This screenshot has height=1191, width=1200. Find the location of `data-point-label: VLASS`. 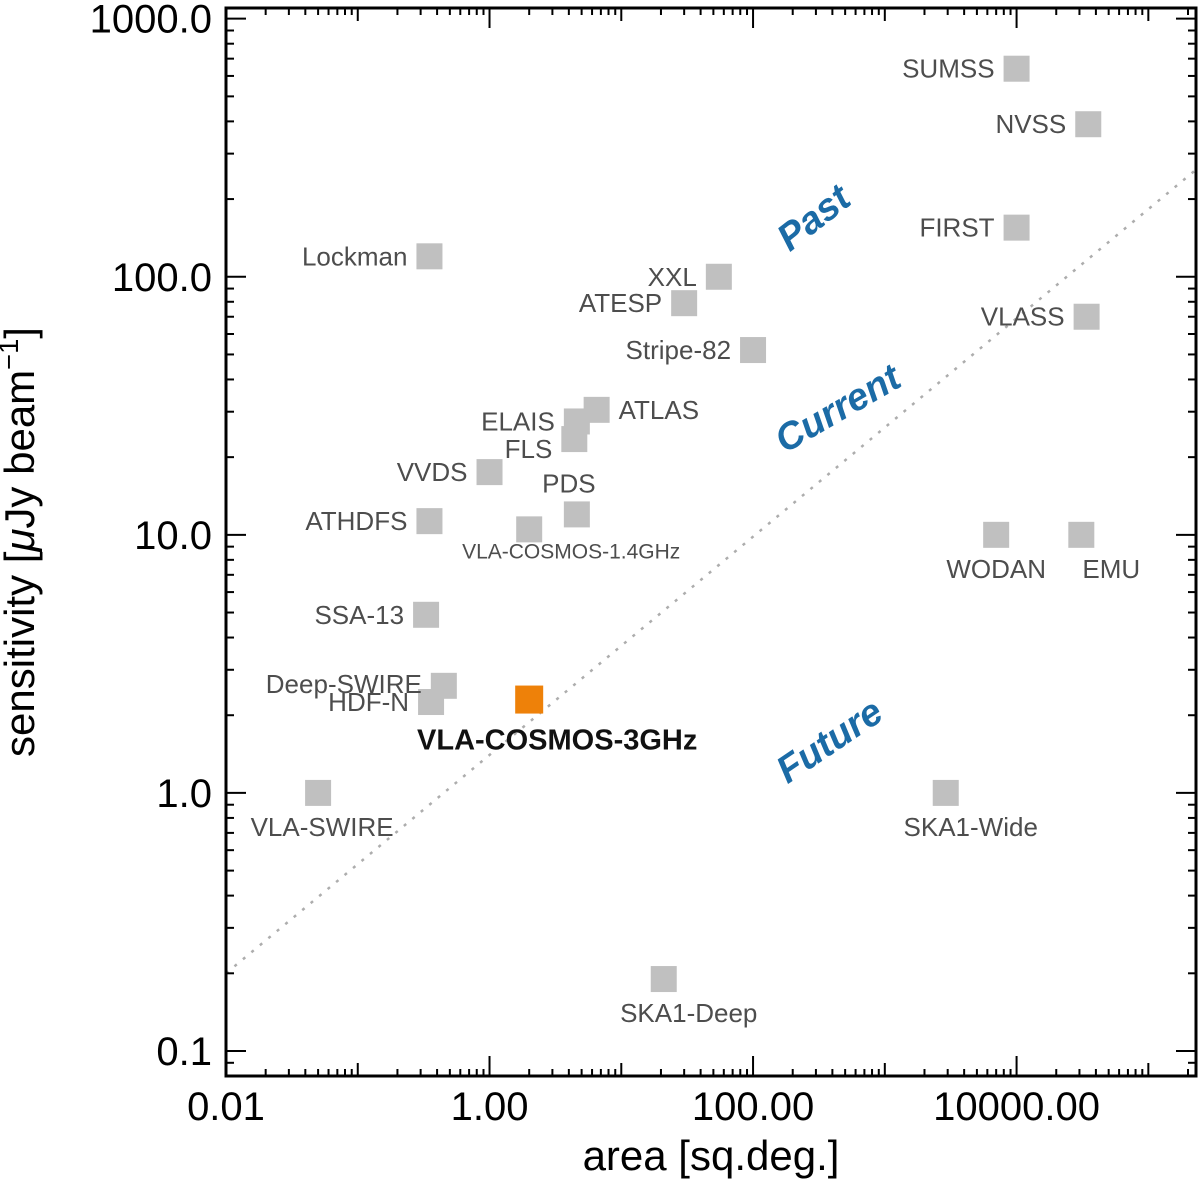

data-point-label: VLASS is located at coordinates (1023, 317).